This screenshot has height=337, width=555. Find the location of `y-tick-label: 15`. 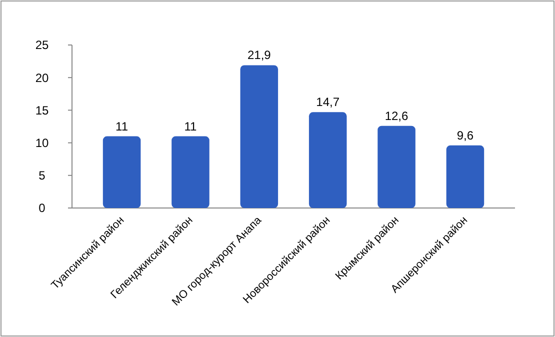

y-tick-label: 15 is located at coordinates (42, 110).